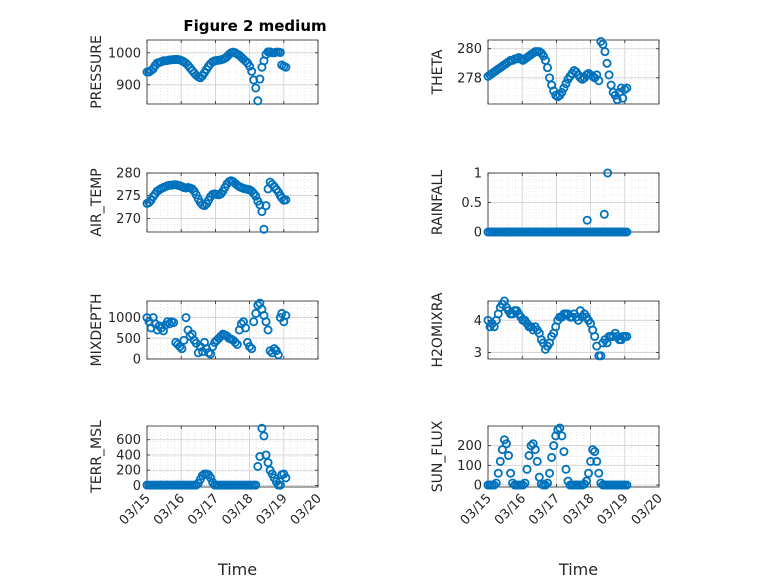 The height and width of the screenshot is (583, 778). Describe the element at coordinates (438, 72) in the screenshot. I see `y-axis-label: THETA` at that location.